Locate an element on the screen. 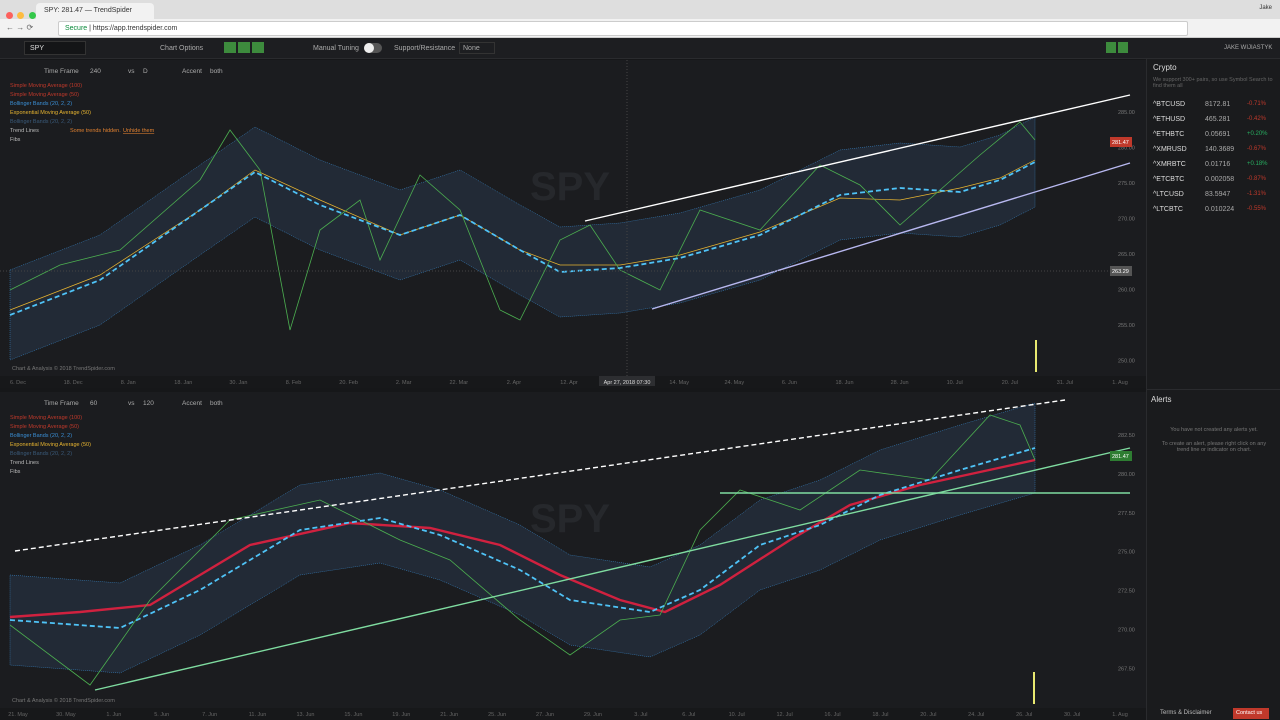 The width and height of the screenshot is (1280, 720). price-tick-label: 265.00 is located at coordinates (1126, 255).